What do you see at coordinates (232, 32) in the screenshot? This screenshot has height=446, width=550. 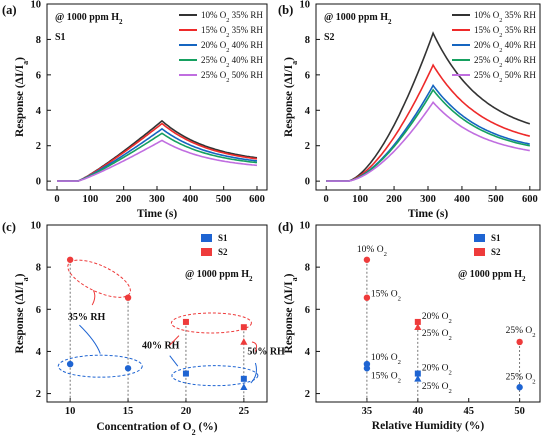 I see `legend-label: 15% O2 35% RH` at bounding box center [232, 32].